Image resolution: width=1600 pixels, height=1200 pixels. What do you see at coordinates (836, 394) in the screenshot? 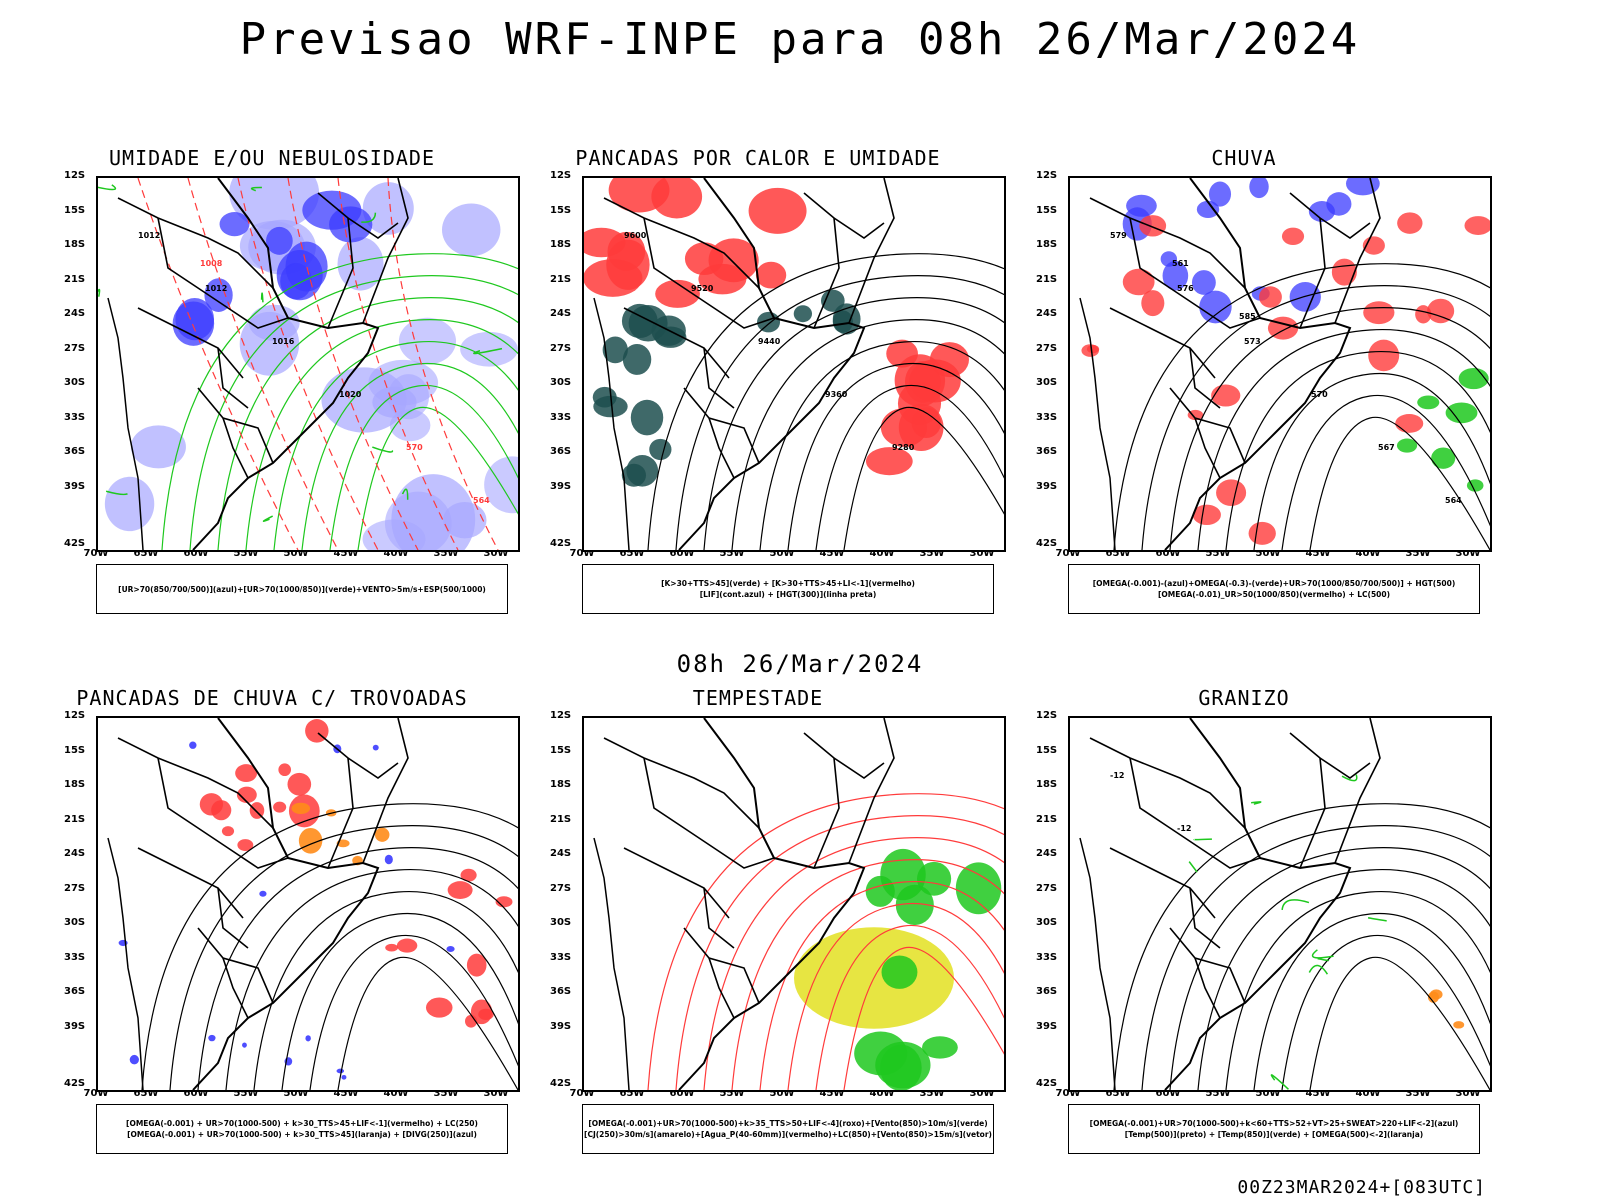
I see `contour-label: 9360` at bounding box center [836, 394].